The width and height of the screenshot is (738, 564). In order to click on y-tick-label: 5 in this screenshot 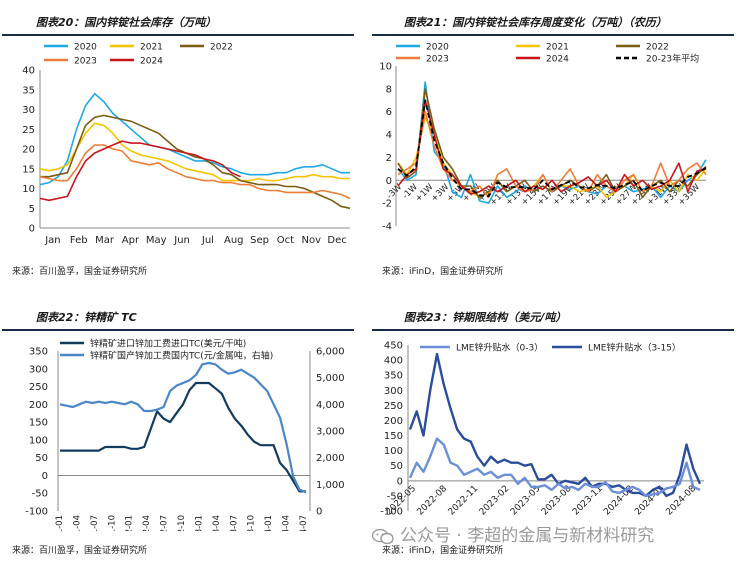, I will do `click(32, 209)`.